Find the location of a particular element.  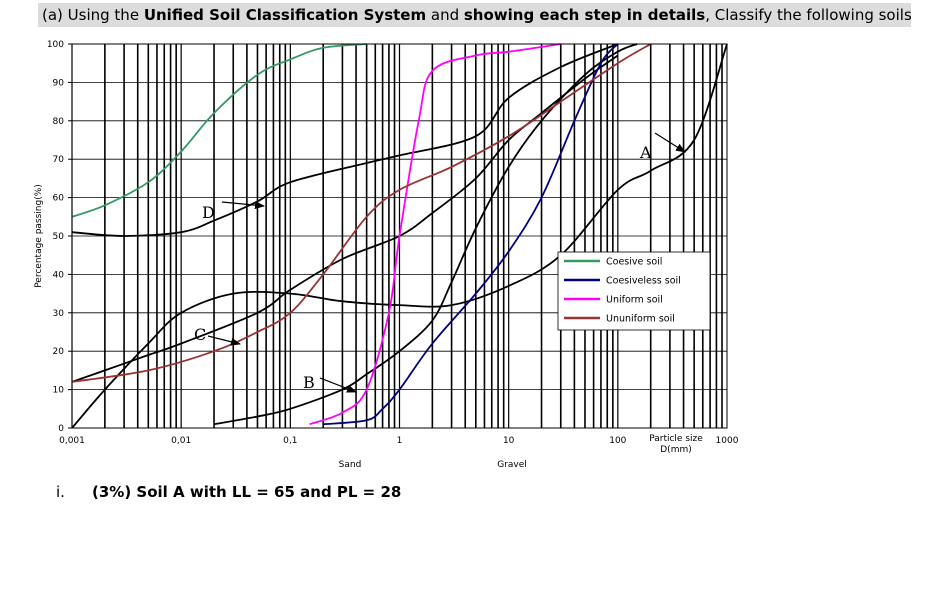

x-tick-label: 1000 is located at coordinates (727, 441).